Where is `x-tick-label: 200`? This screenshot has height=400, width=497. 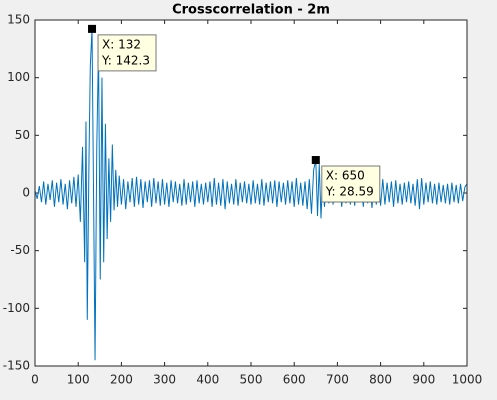 x-tick-label: 200 is located at coordinates (121, 380).